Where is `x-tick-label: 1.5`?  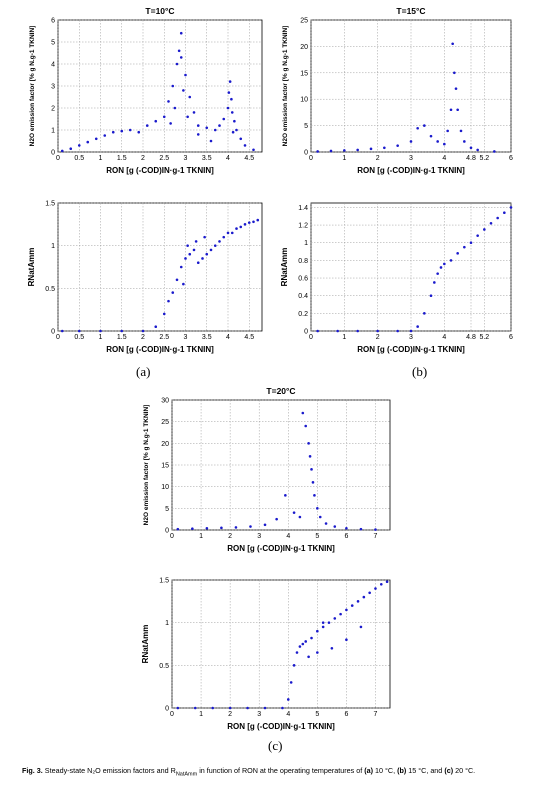
x-tick-label: 1.5 is located at coordinates (122, 158).